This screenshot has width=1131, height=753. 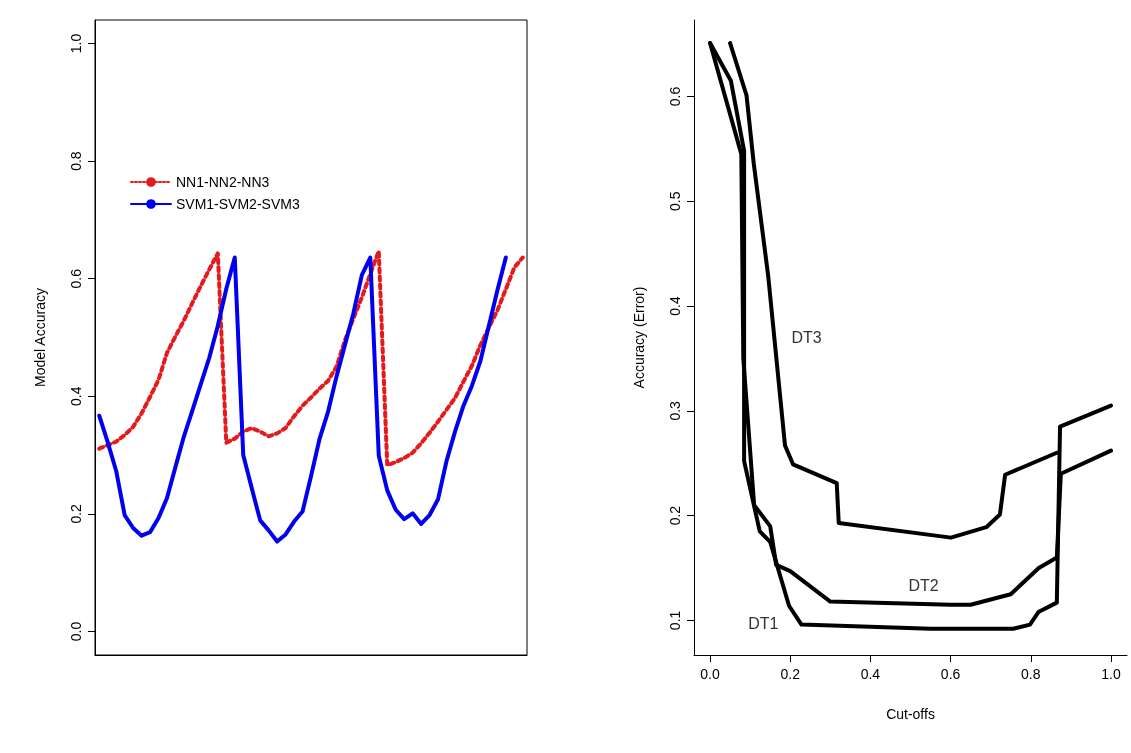 I want to click on y-axis-title: Model Accuracy, so click(x=40, y=337).